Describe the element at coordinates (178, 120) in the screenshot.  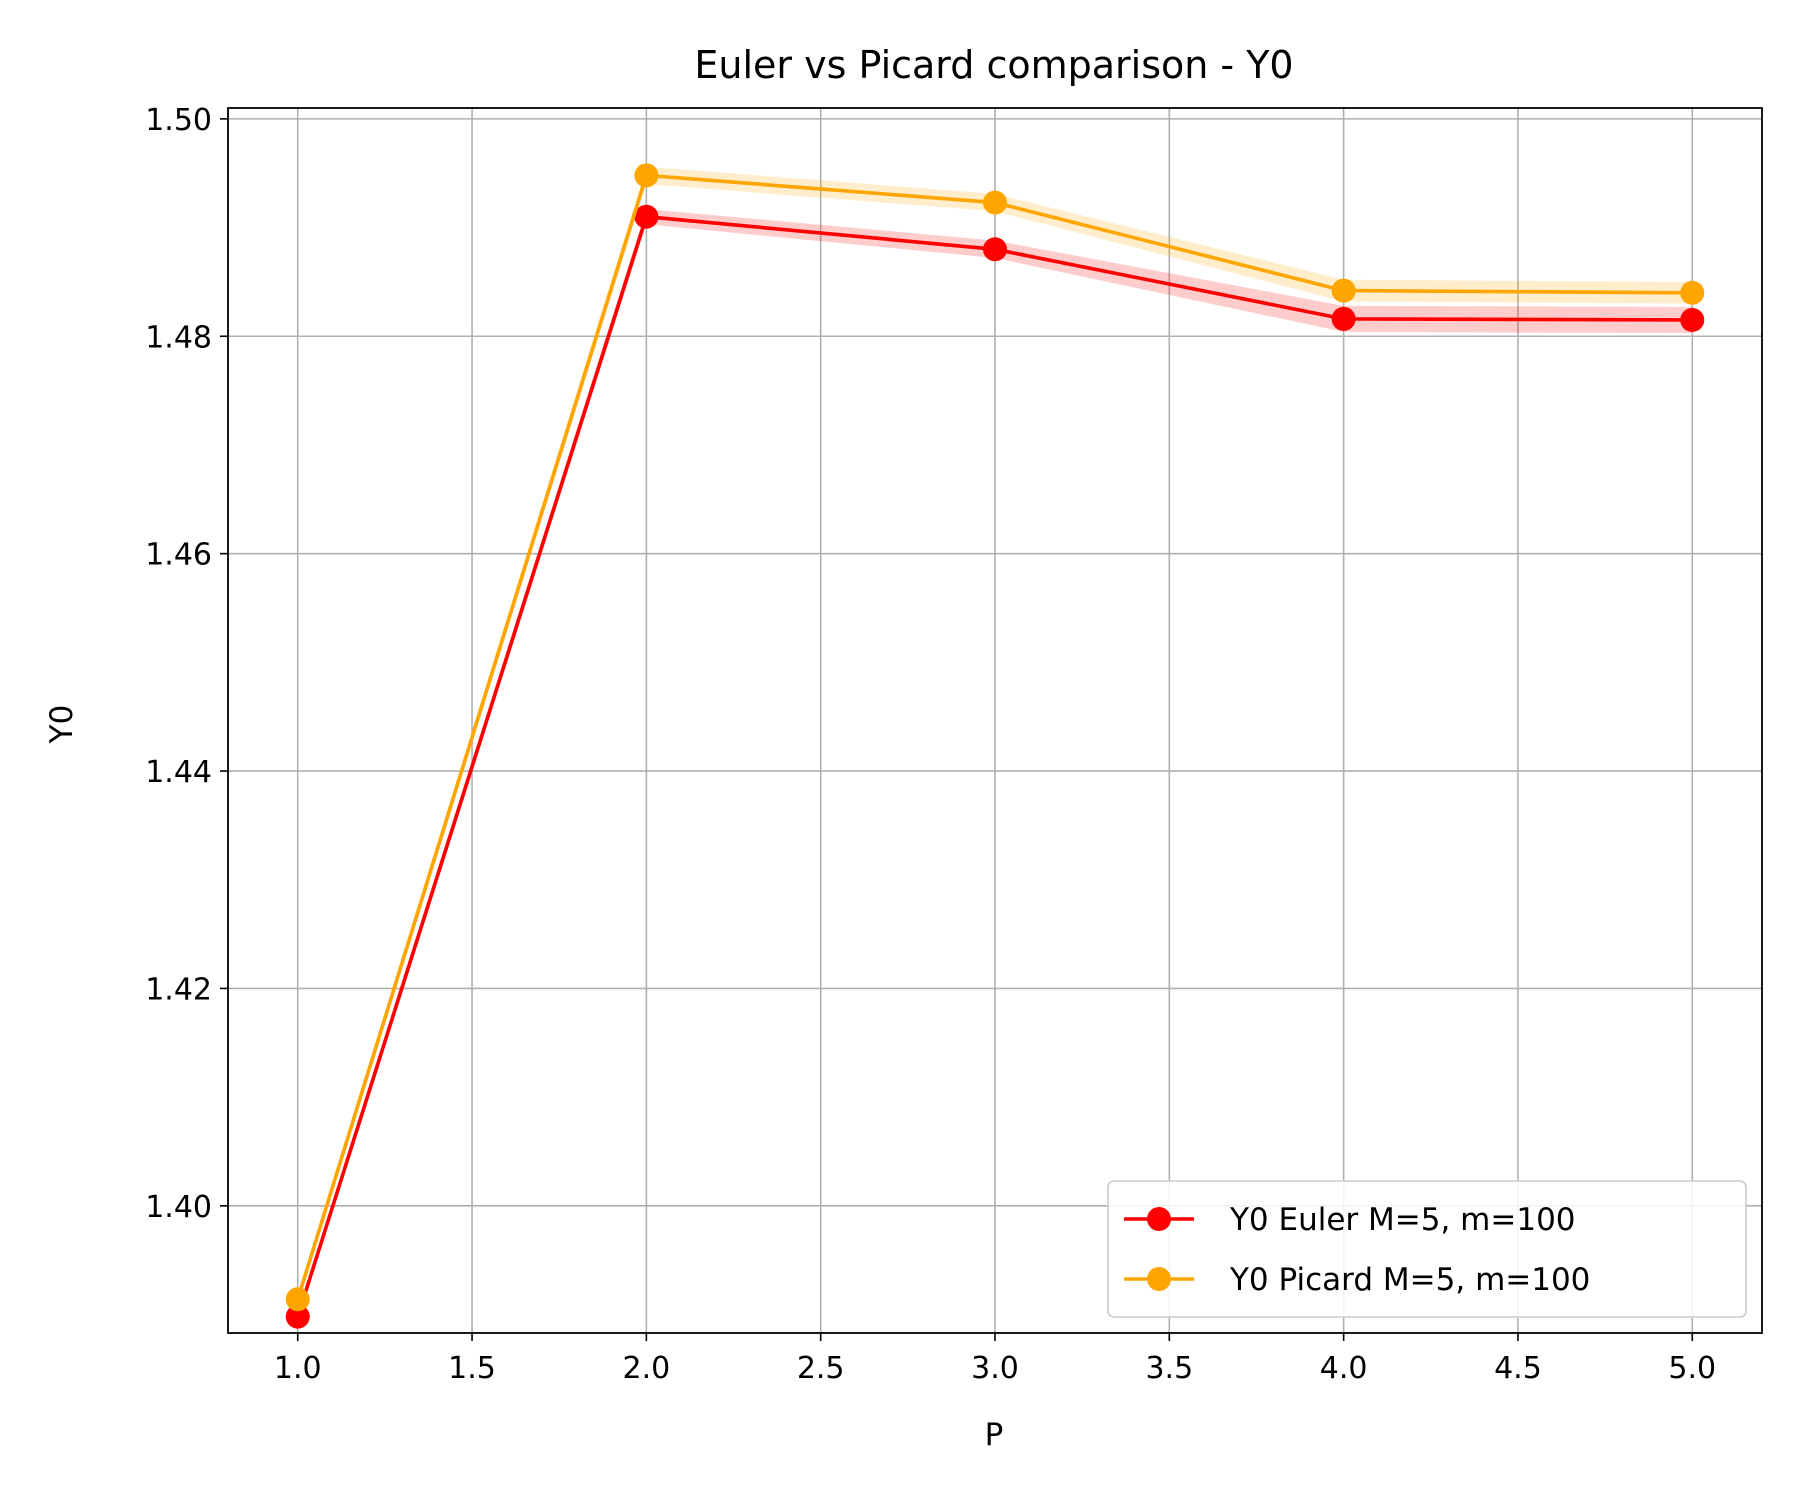
I see `y-tick-label: 1.50` at that location.